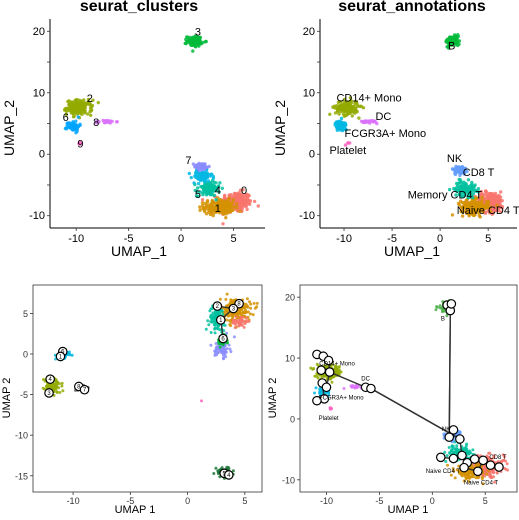 The image size is (519, 520). I want to click on y-axis-label: UMAP_2, so click(280, 128).